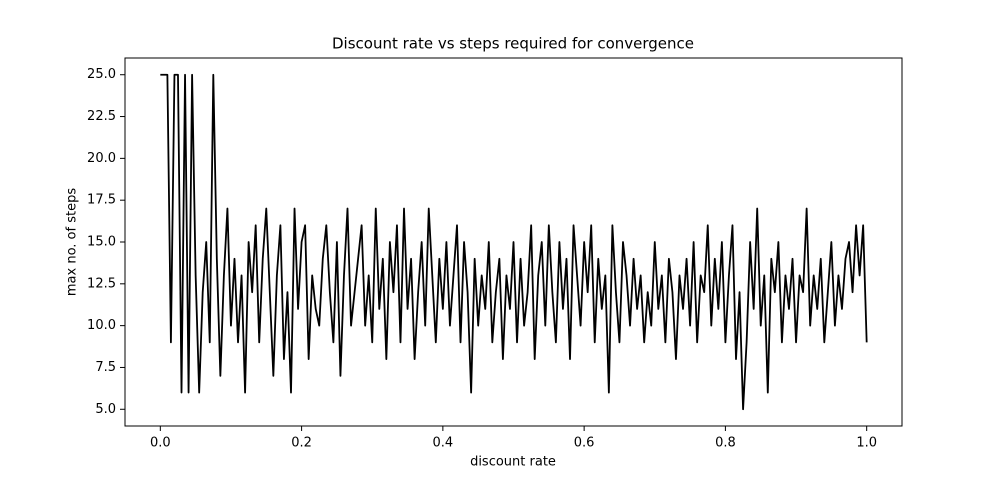 The width and height of the screenshot is (1002, 480). What do you see at coordinates (101, 74) in the screenshot?
I see `y-tick-label: 25.0` at bounding box center [101, 74].